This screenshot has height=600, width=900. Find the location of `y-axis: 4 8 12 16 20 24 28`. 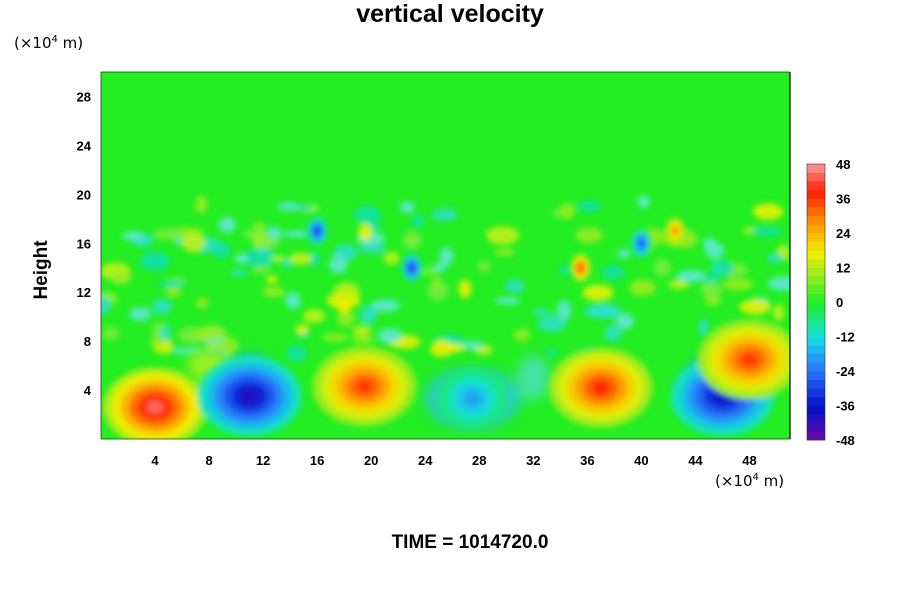

y-axis: 4 8 12 16 20 24 28 is located at coordinates (84, 243).